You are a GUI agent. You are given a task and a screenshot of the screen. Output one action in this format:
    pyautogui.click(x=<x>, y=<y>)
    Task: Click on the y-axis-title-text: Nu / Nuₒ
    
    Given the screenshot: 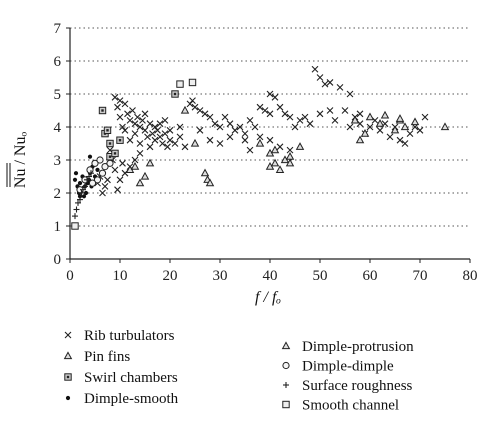 What is the action you would take?
    pyautogui.click(x=20, y=160)
    